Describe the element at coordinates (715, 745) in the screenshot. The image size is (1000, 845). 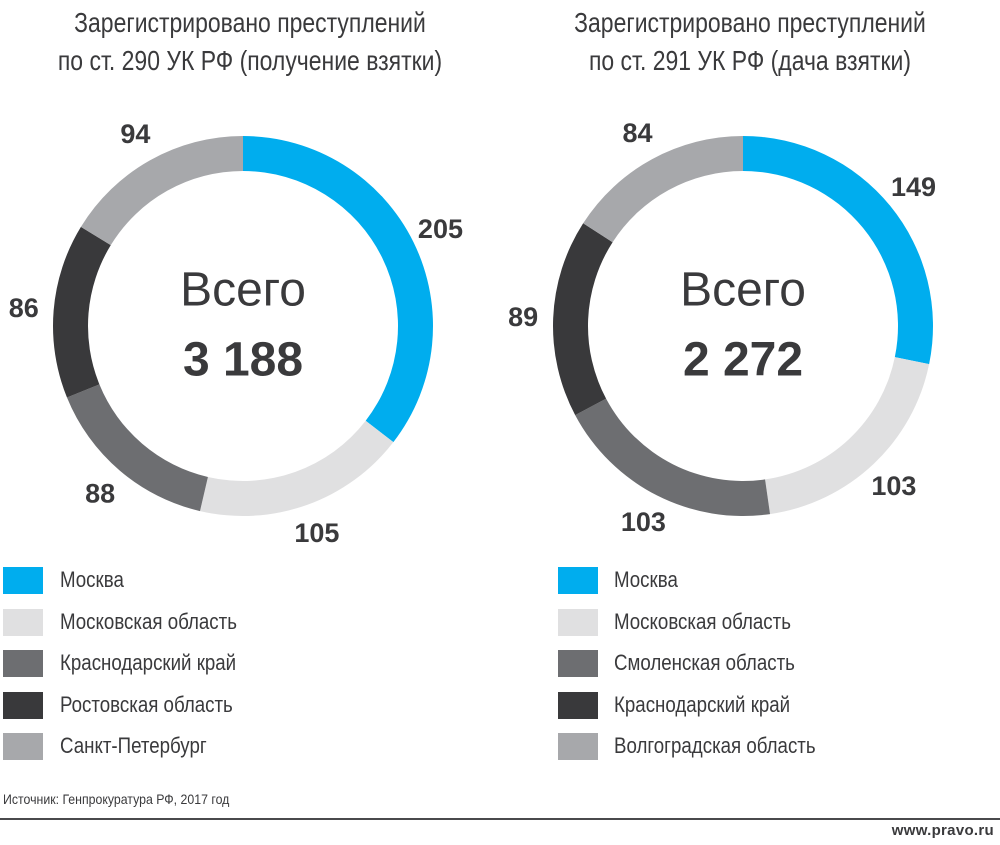
I see `legend-label: Волгоградская область` at that location.